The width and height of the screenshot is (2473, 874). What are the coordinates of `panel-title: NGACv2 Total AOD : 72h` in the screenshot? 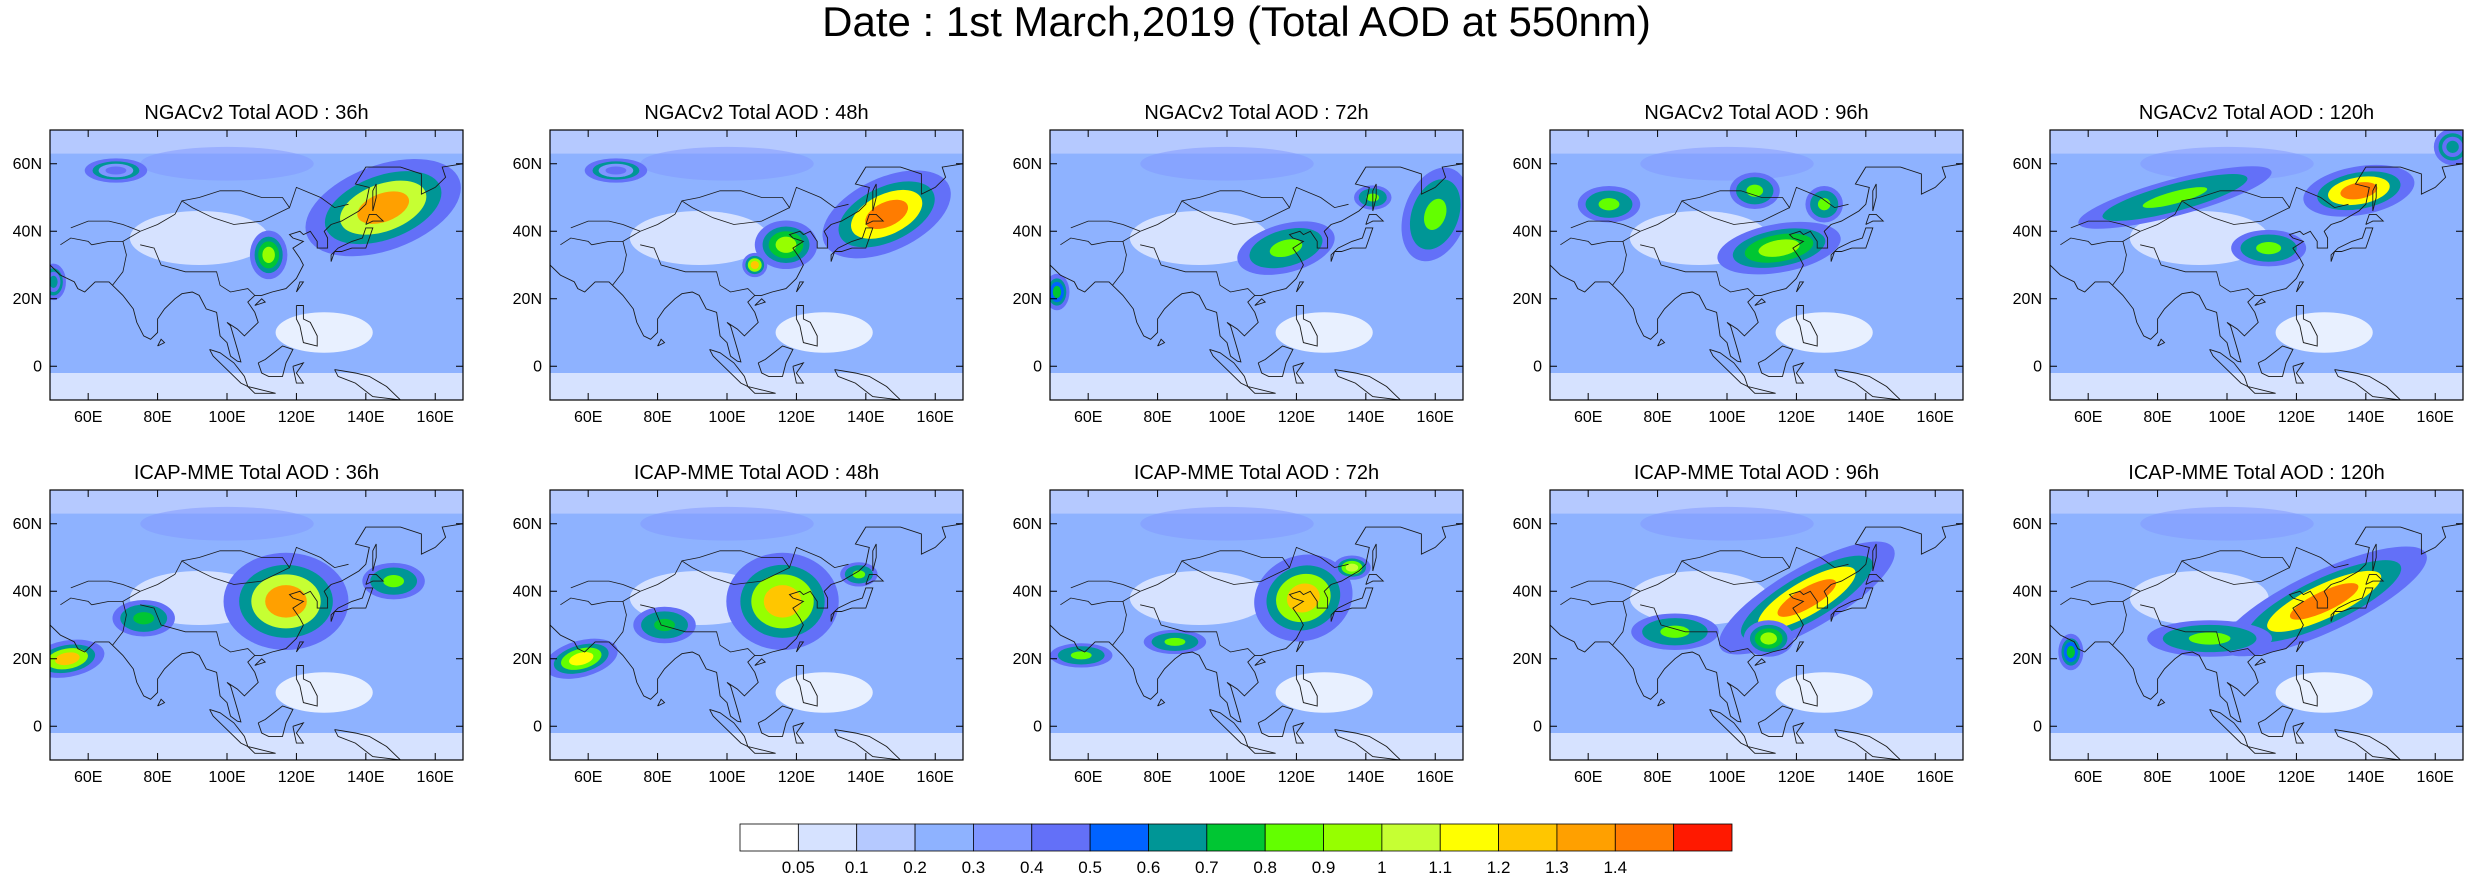 It's located at (1256, 113).